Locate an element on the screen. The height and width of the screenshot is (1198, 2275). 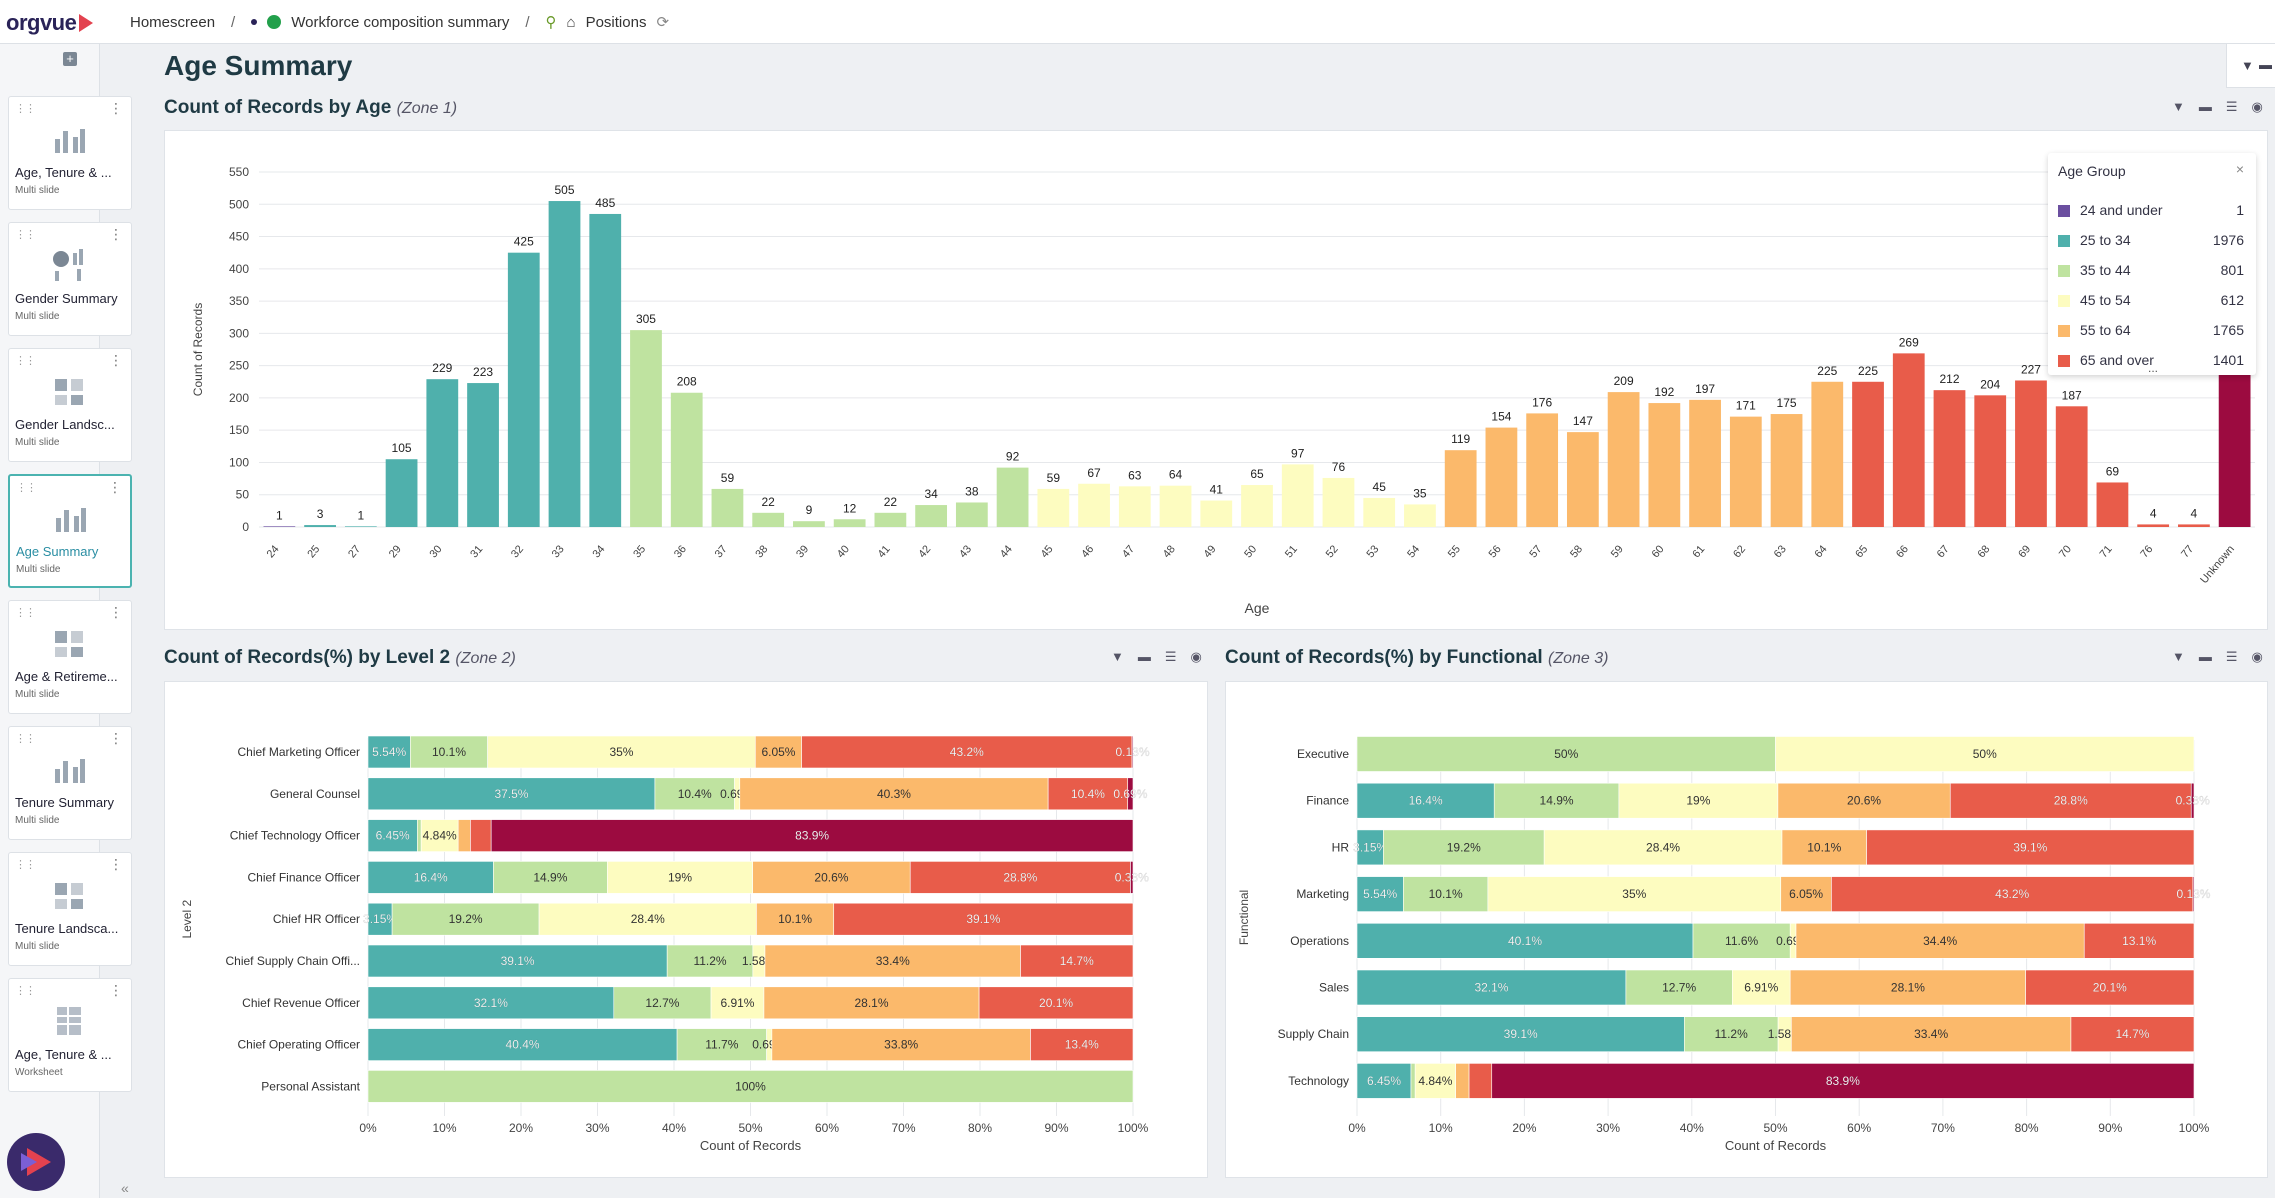
legend-item: 24 and under 1 is located at coordinates (2151, 212).